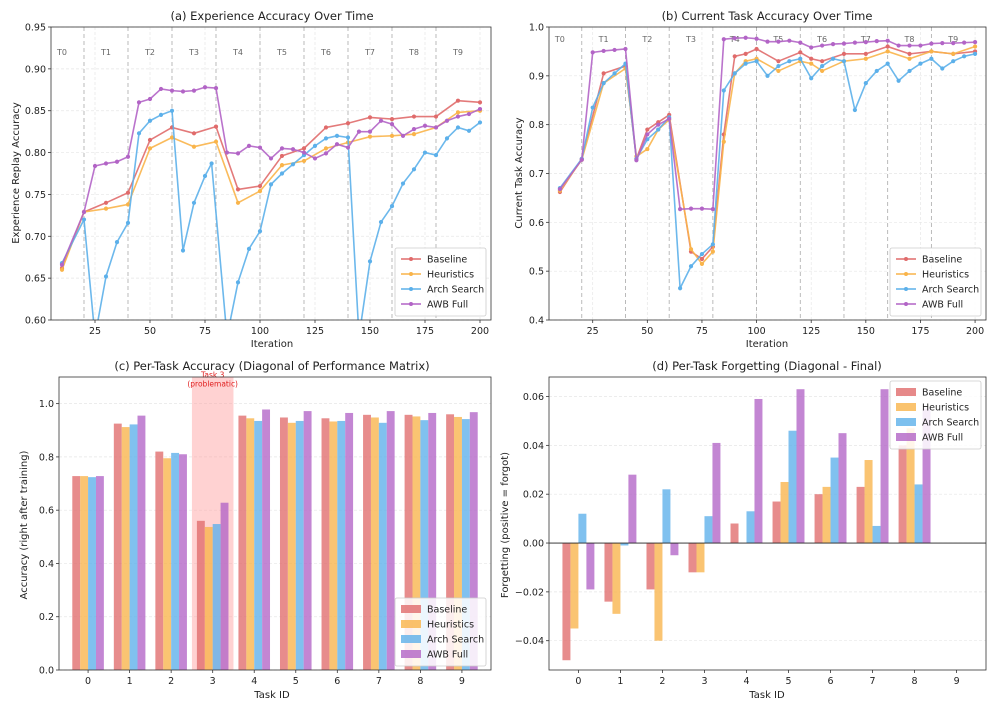 Image resolution: width=996 pixels, height=712 pixels. What do you see at coordinates (35, 237) in the screenshot?
I see `panel-a-ytick-2: 0.70` at bounding box center [35, 237].